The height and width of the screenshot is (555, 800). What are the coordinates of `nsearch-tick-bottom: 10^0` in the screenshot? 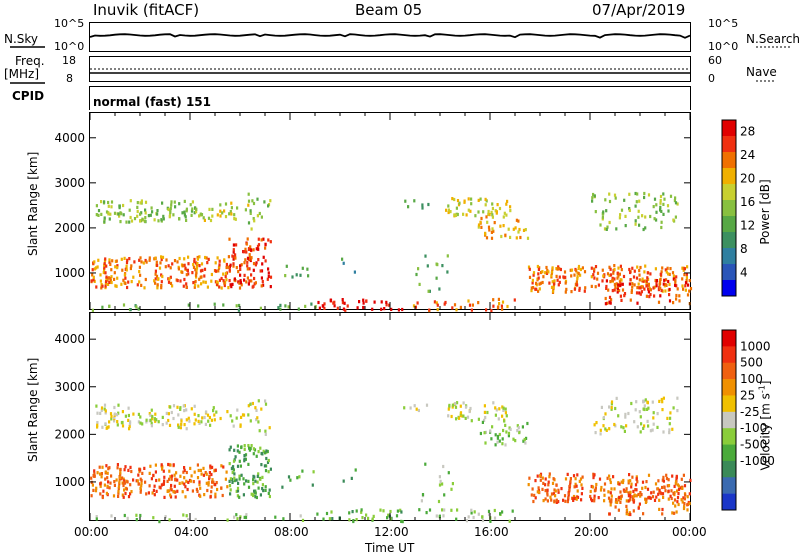 It's located at (723, 46).